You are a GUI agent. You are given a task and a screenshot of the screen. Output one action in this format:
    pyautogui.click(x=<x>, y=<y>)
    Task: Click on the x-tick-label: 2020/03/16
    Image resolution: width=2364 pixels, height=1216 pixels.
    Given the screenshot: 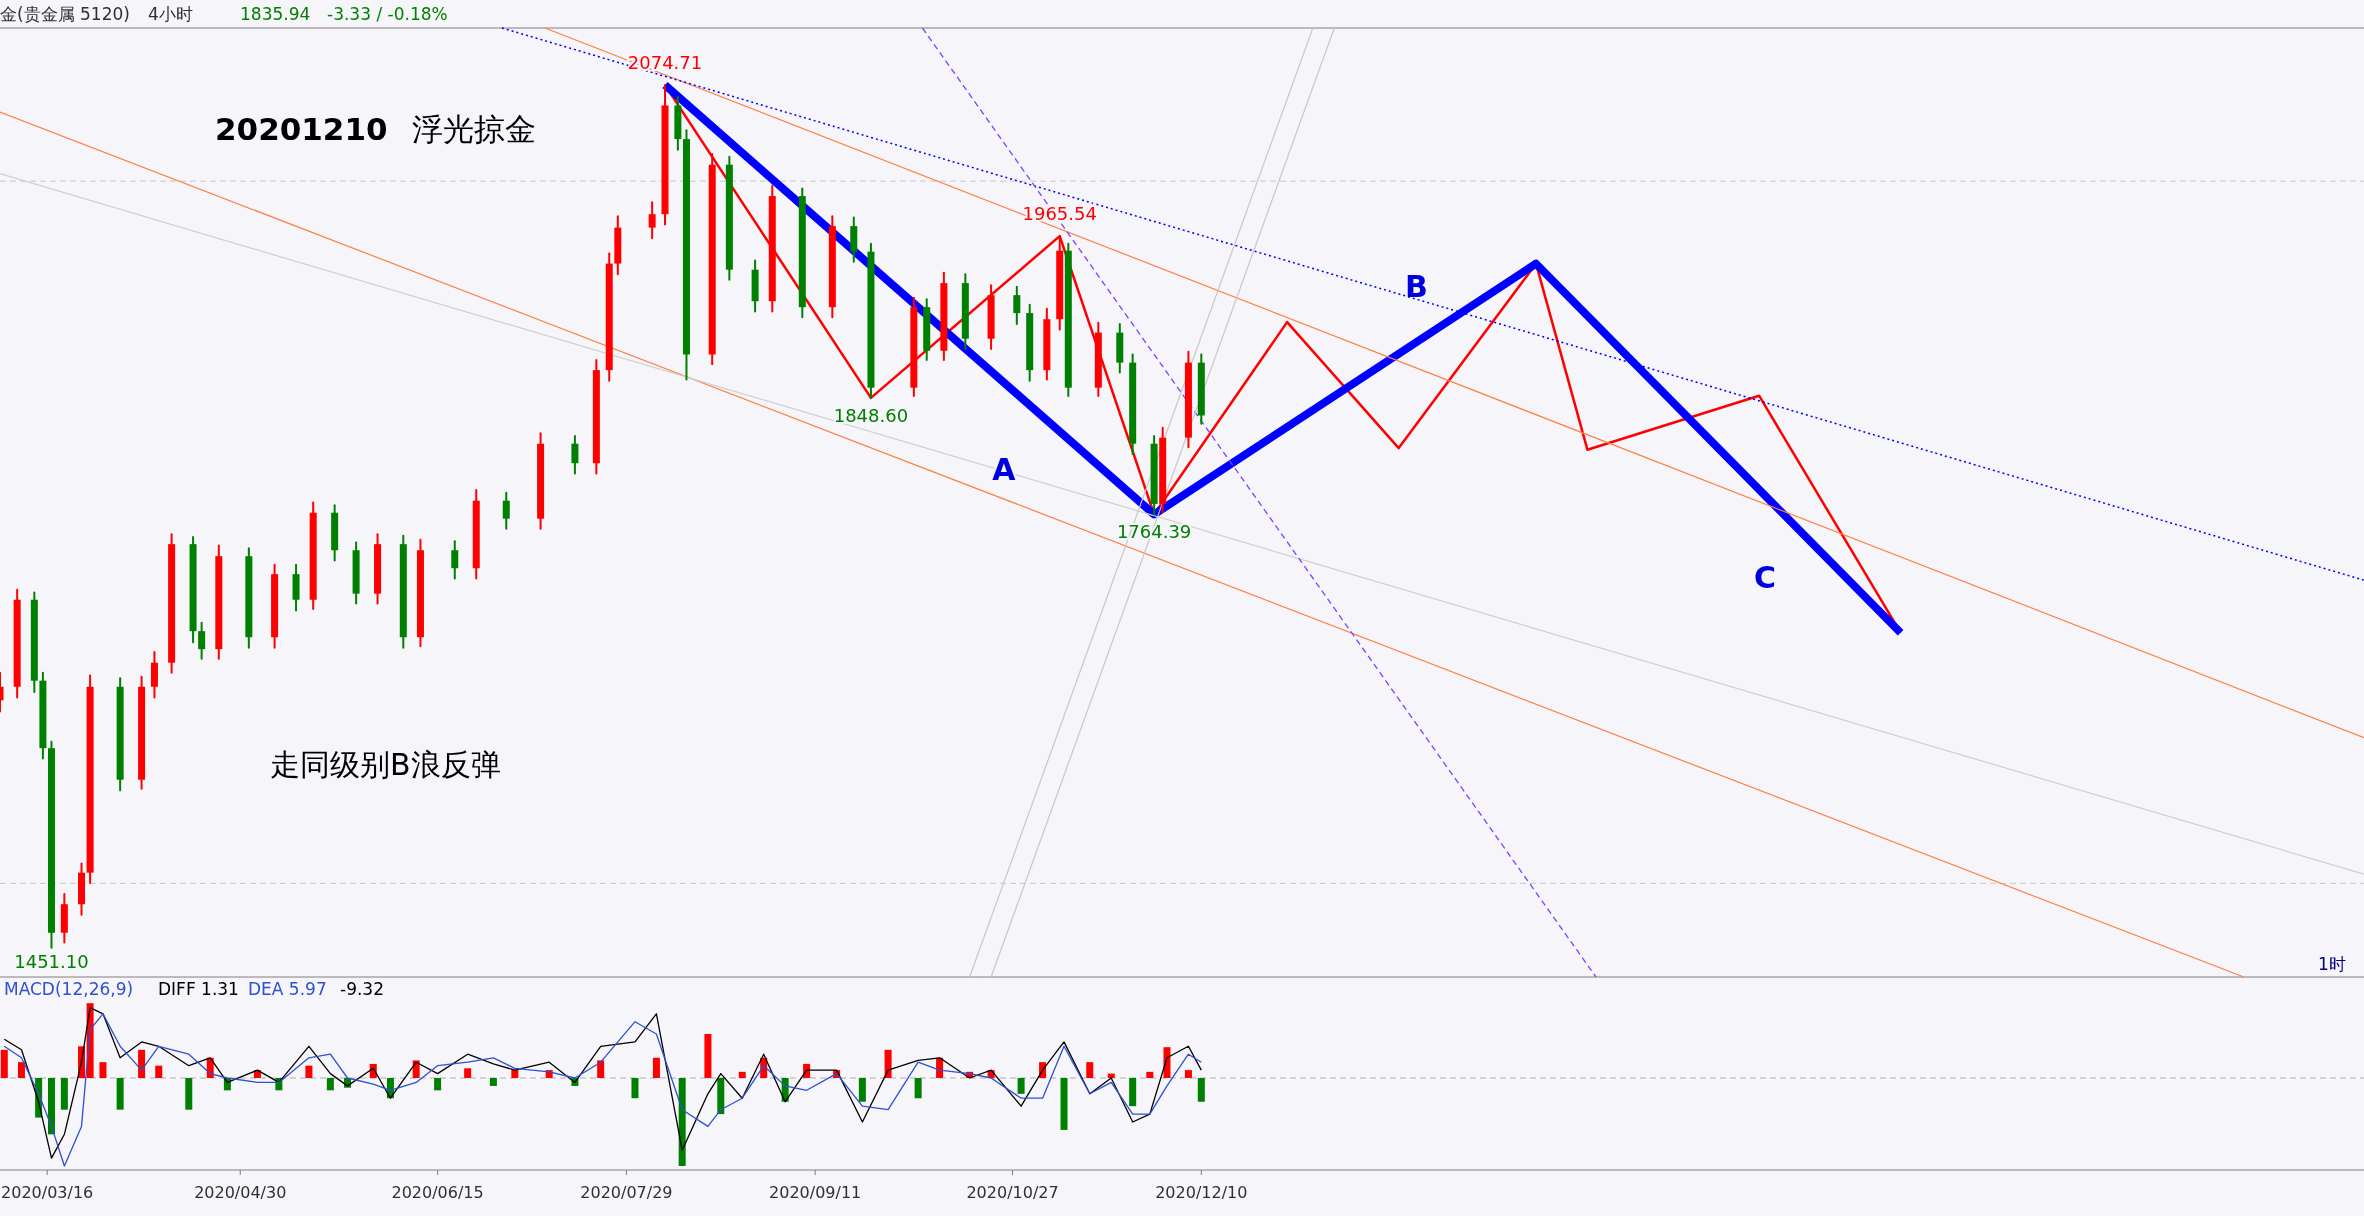 What is the action you would take?
    pyautogui.click(x=47, y=1192)
    